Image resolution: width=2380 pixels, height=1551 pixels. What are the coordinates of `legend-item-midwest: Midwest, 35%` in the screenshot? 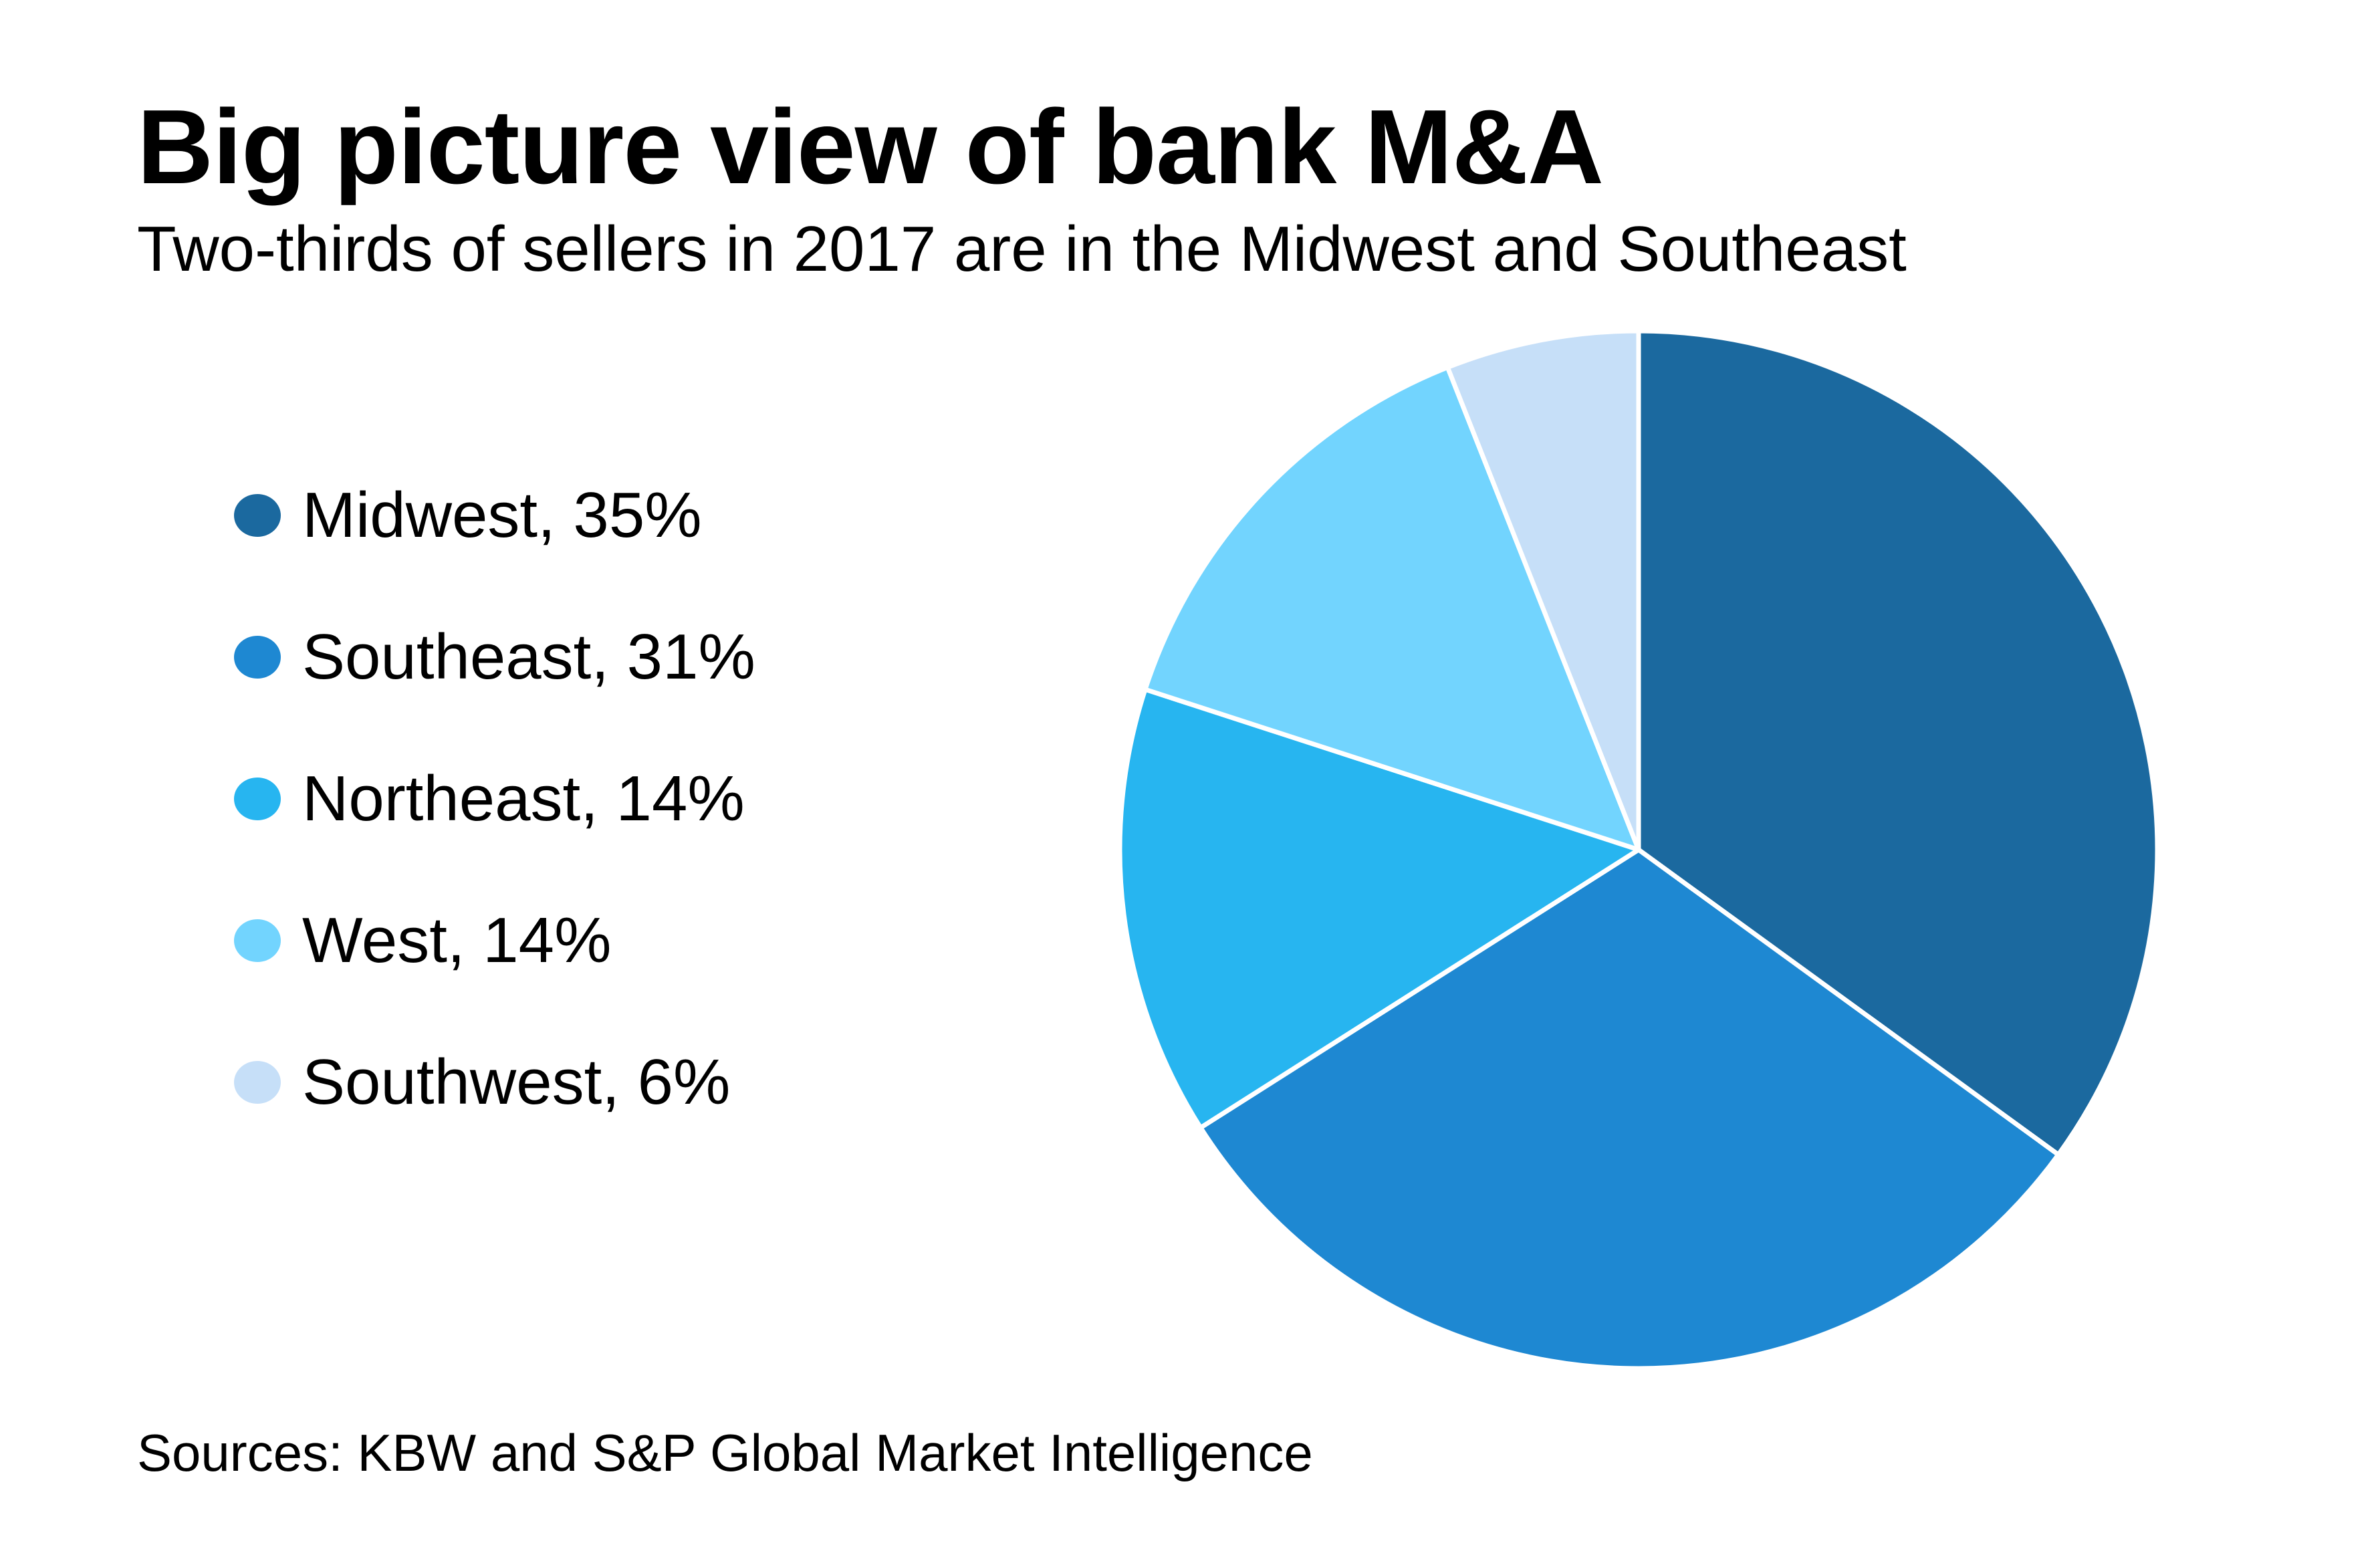 It's located at (494, 515).